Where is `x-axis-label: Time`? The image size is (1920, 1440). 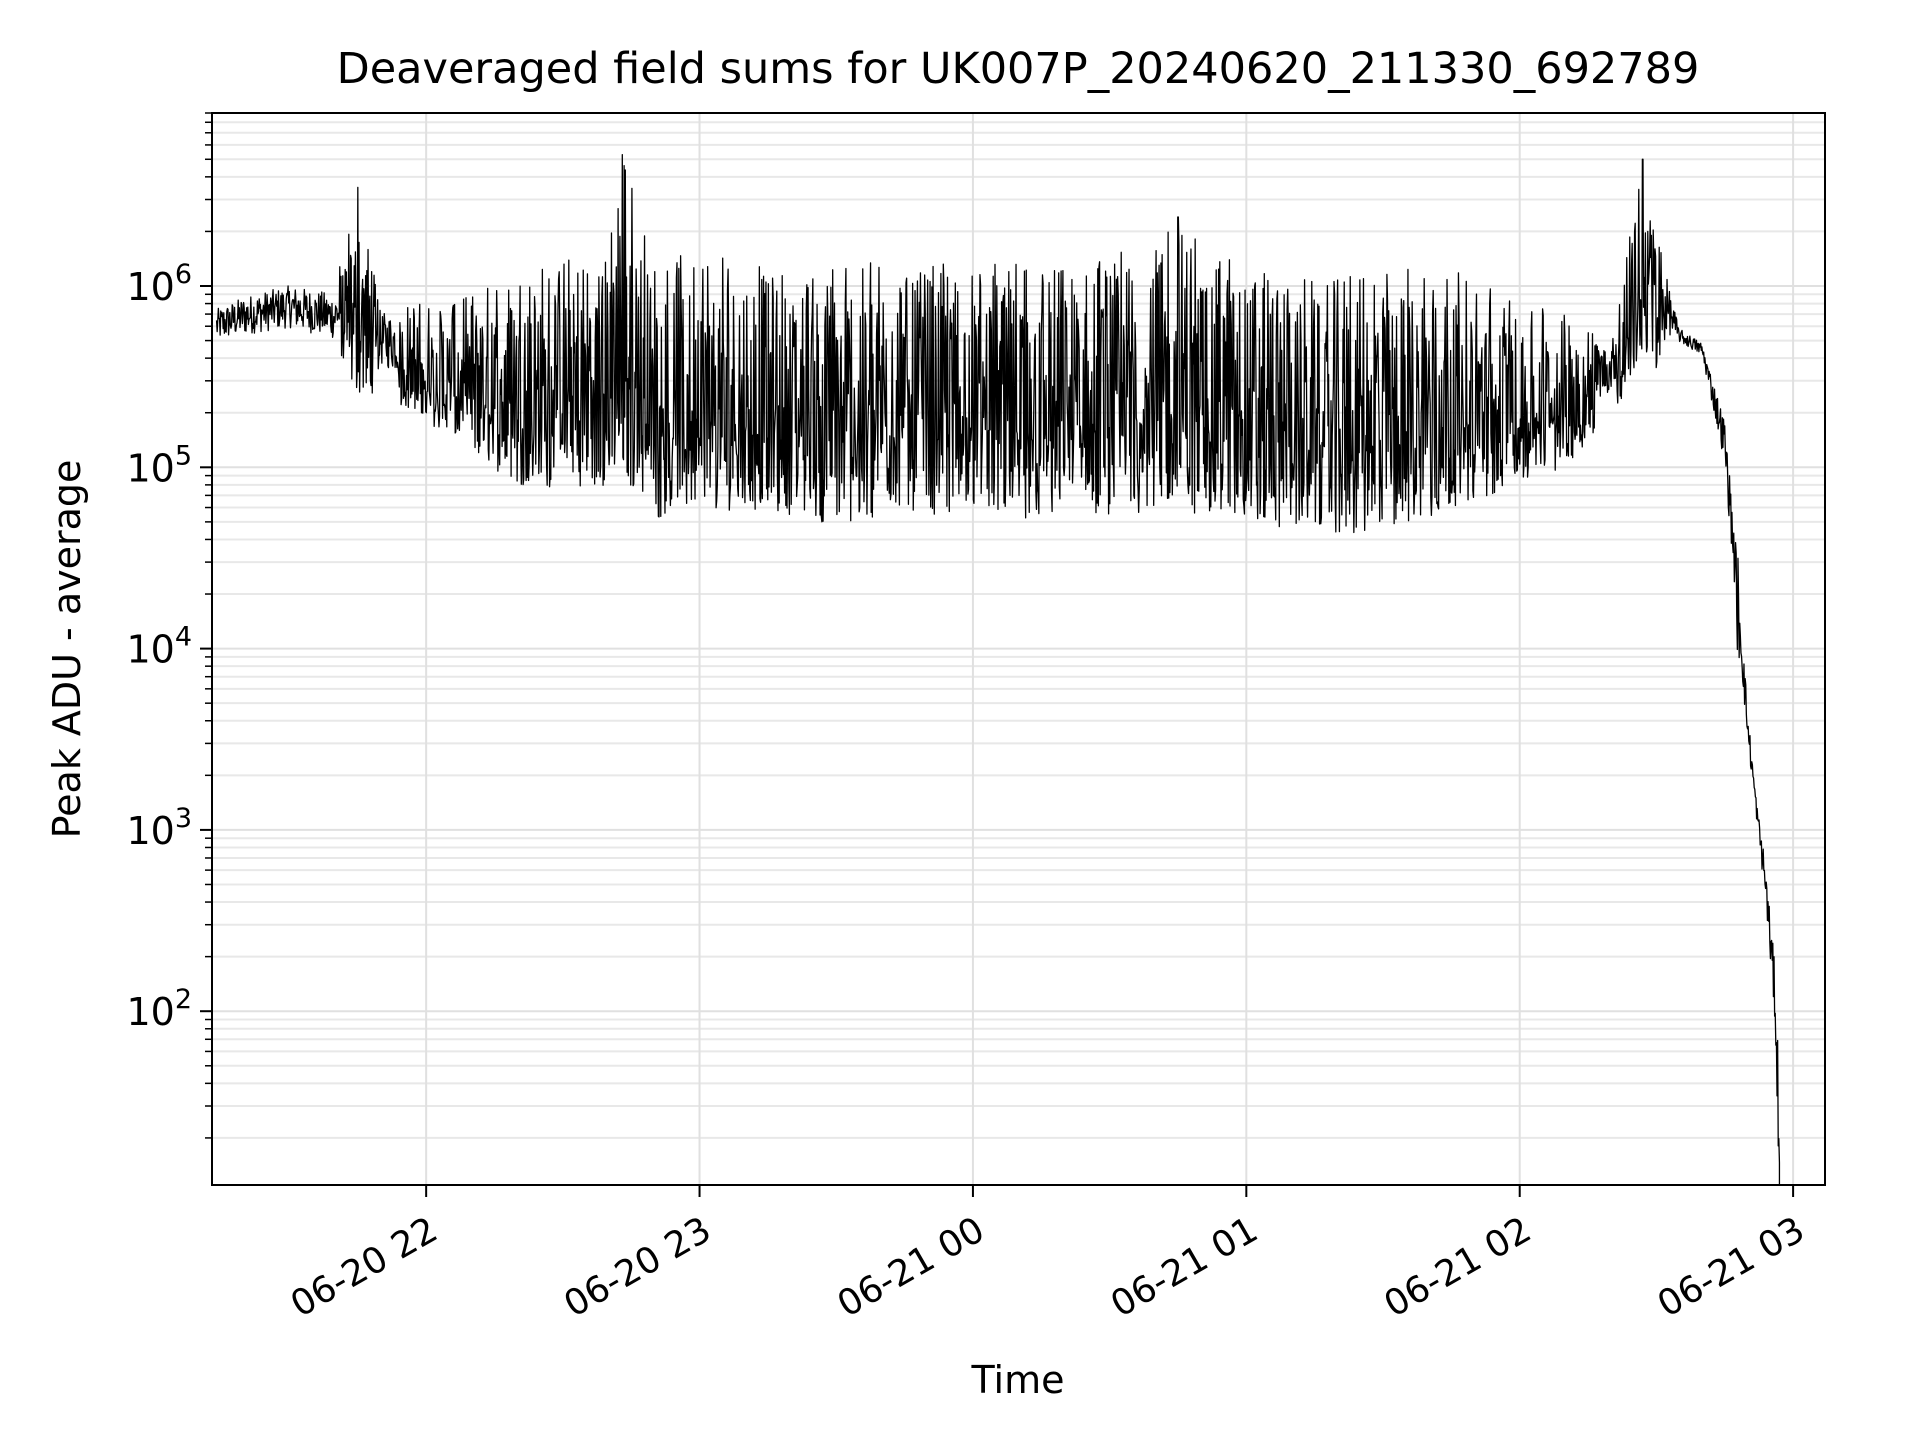 x-axis-label: Time is located at coordinates (1018, 1380).